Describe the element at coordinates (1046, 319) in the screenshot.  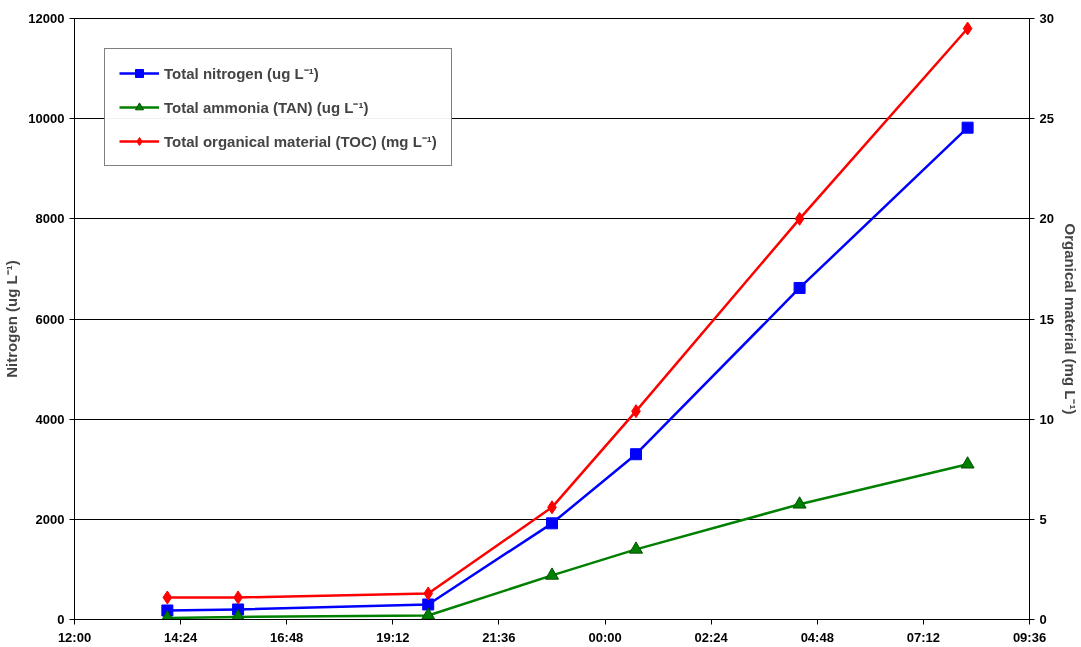
I see `y2-tick-label: 15` at that location.